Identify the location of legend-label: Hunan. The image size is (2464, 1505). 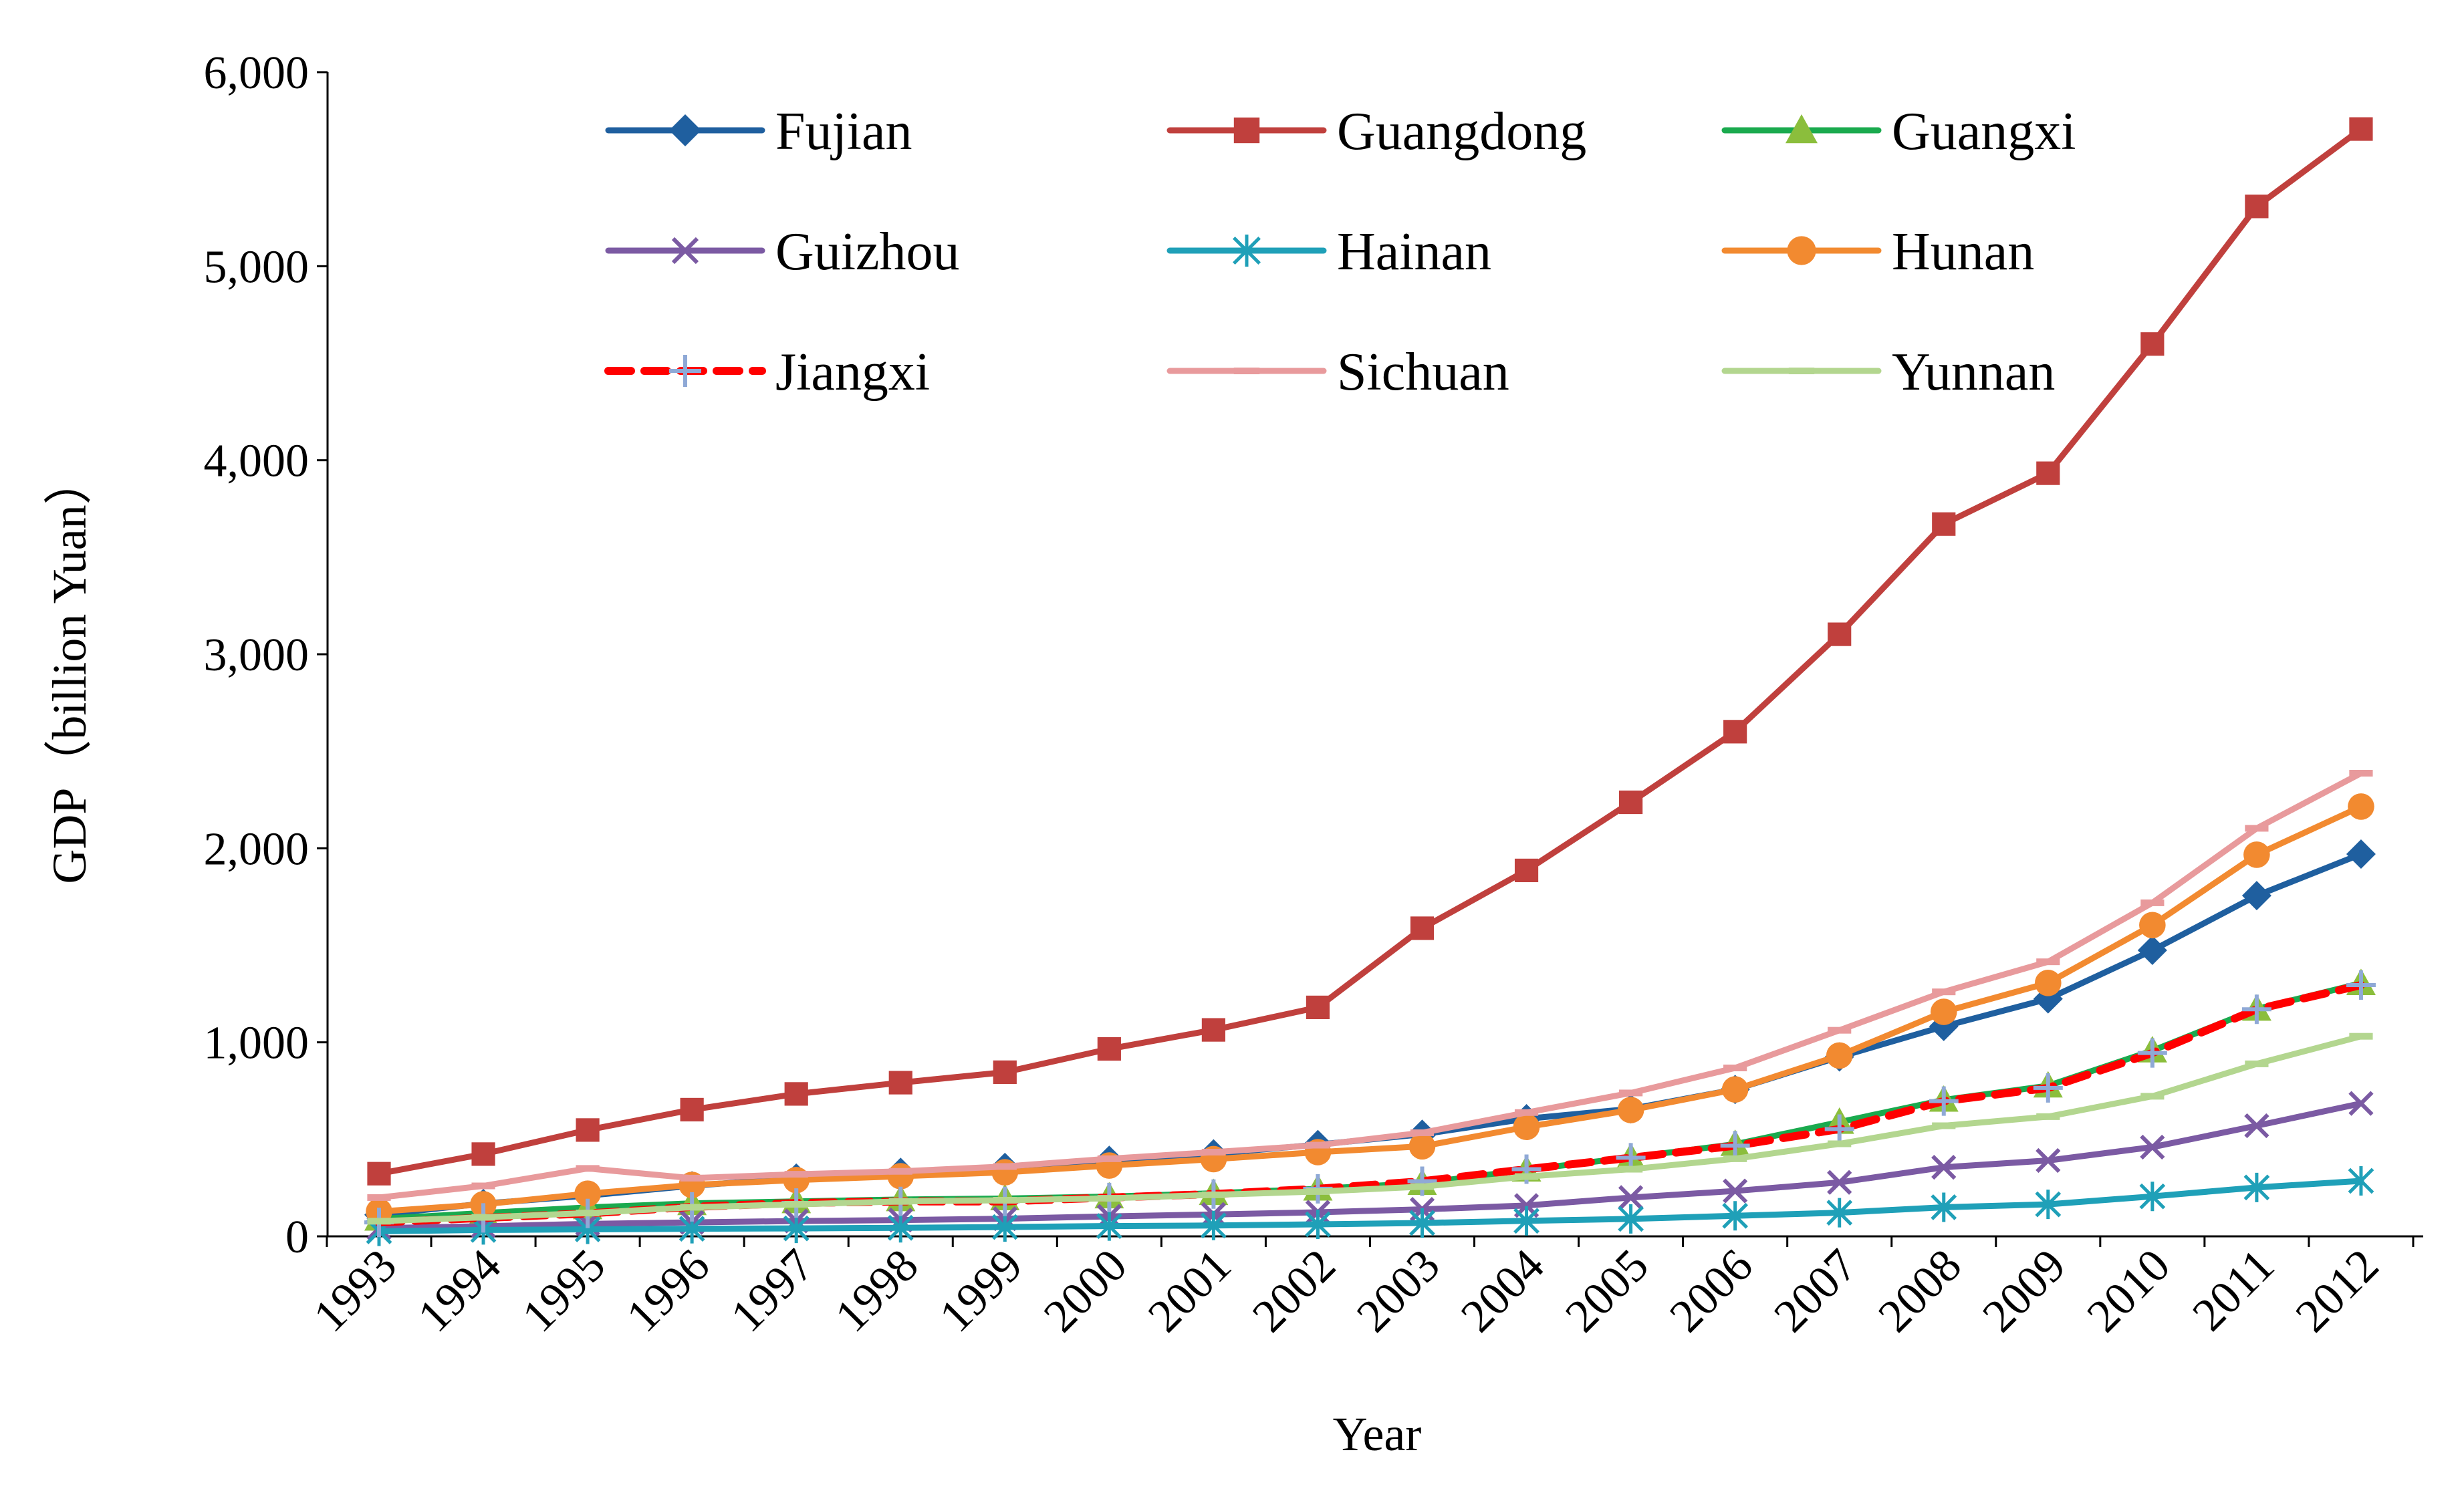
(1963, 252).